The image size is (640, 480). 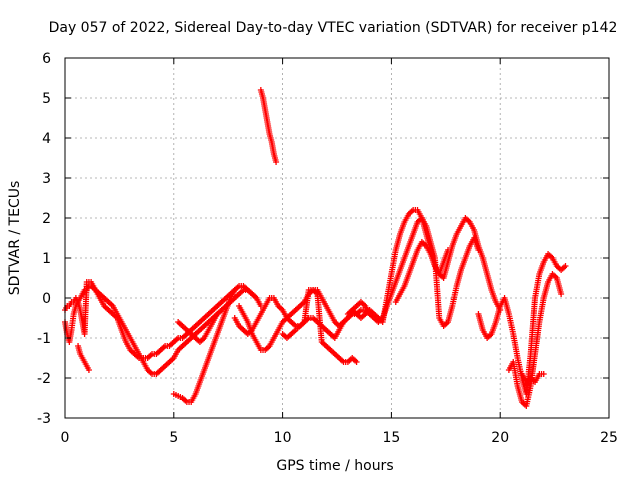 What do you see at coordinates (478, 250) in the screenshot?
I see `data-point-trace-k` at bounding box center [478, 250].